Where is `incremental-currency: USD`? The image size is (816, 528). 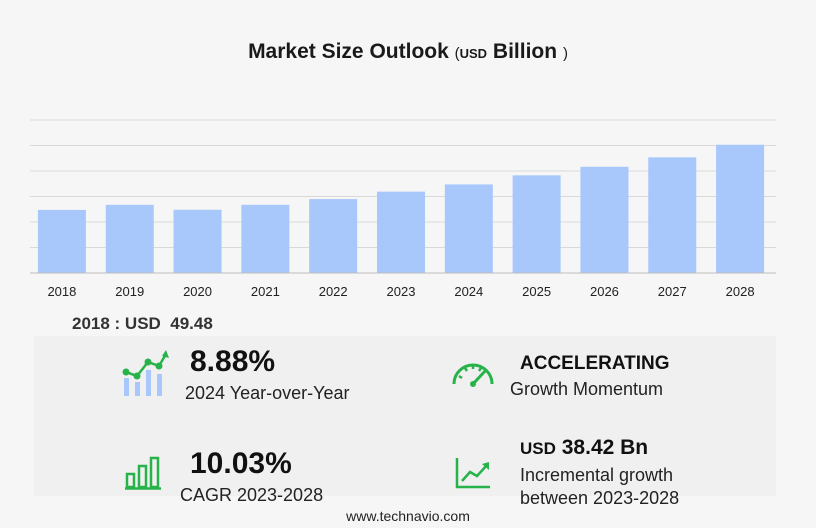
incremental-currency: USD is located at coordinates (538, 448).